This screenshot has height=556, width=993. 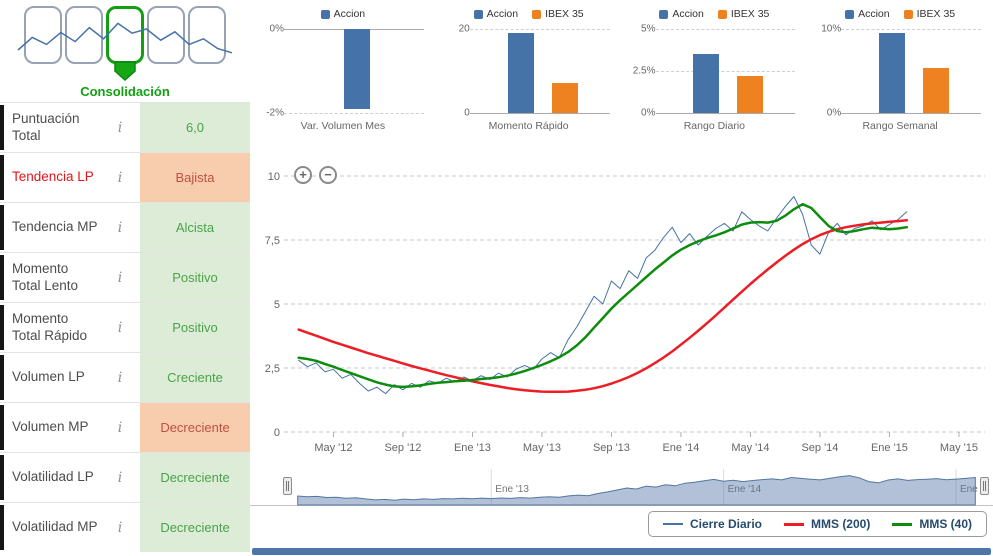 What do you see at coordinates (900, 14) in the screenshot?
I see `chart-legend: Accion IBEX 35` at bounding box center [900, 14].